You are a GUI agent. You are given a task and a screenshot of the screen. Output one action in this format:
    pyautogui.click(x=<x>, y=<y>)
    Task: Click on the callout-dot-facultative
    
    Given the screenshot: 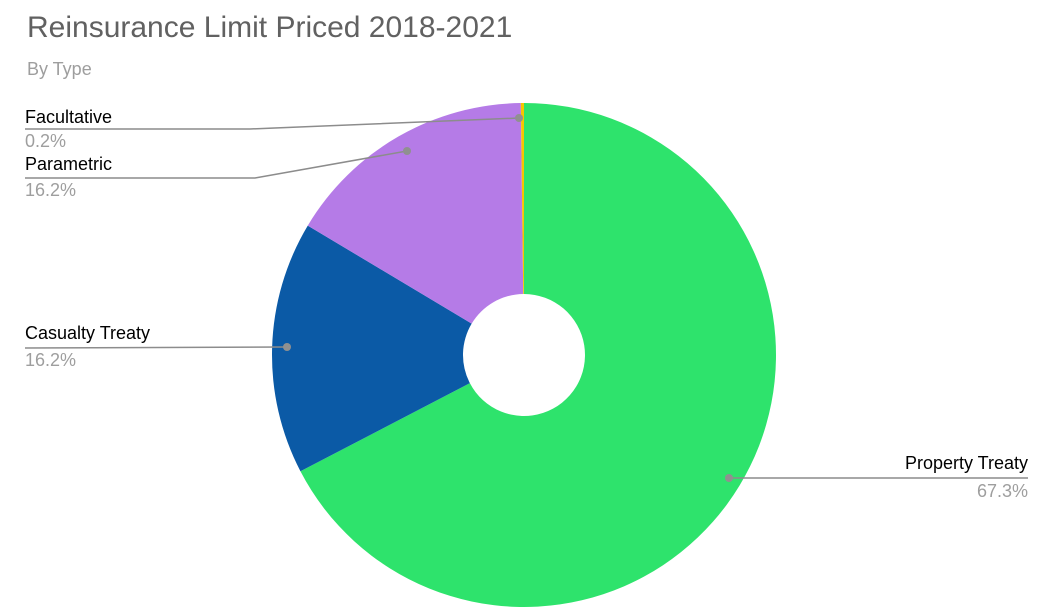 What is the action you would take?
    pyautogui.click(x=519, y=118)
    